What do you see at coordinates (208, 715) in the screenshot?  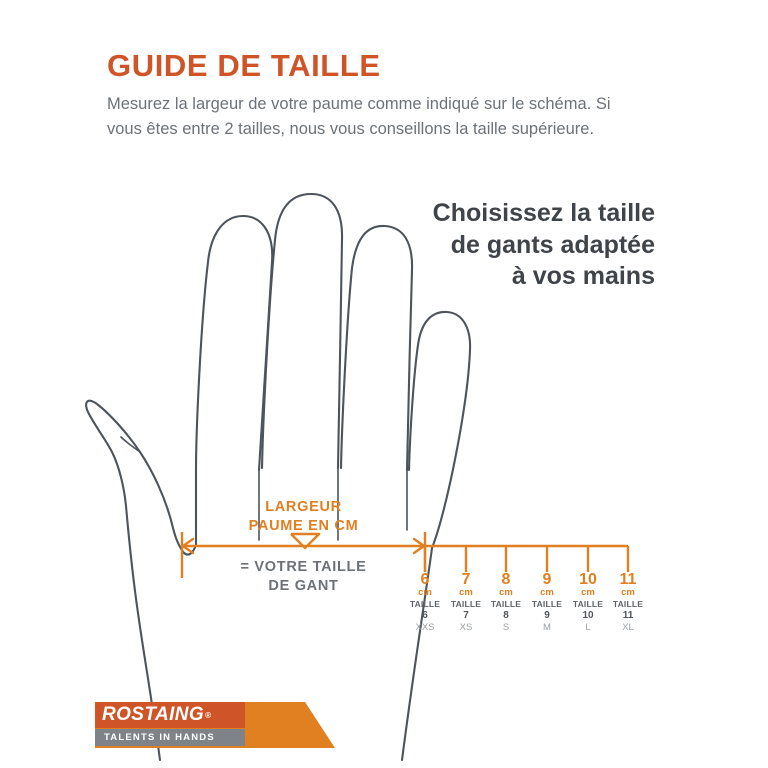 I see `registered-trademark-icon: ®` at bounding box center [208, 715].